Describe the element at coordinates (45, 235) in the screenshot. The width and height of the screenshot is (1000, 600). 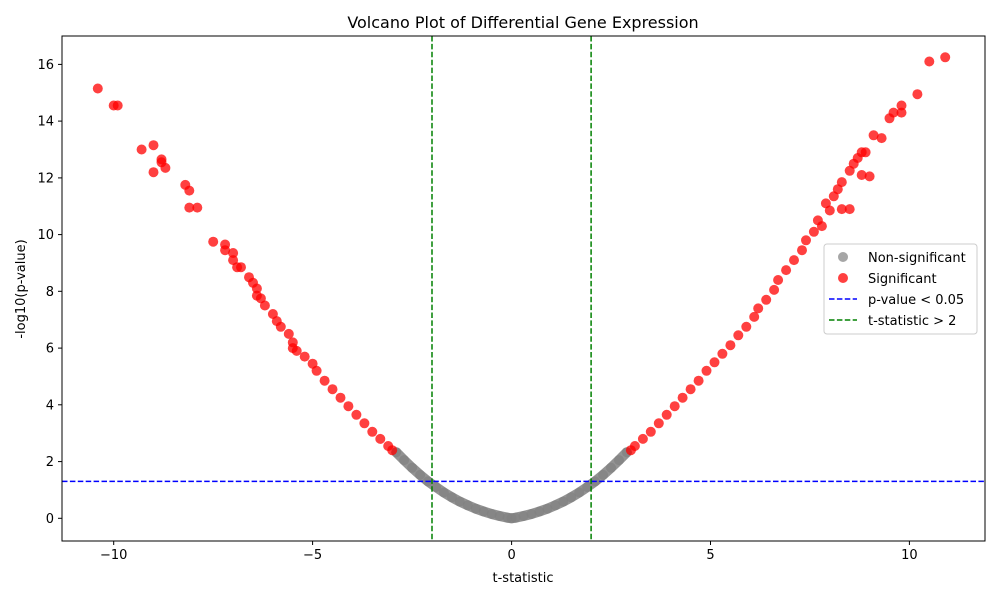
I see `y-tick-label: 10` at that location.